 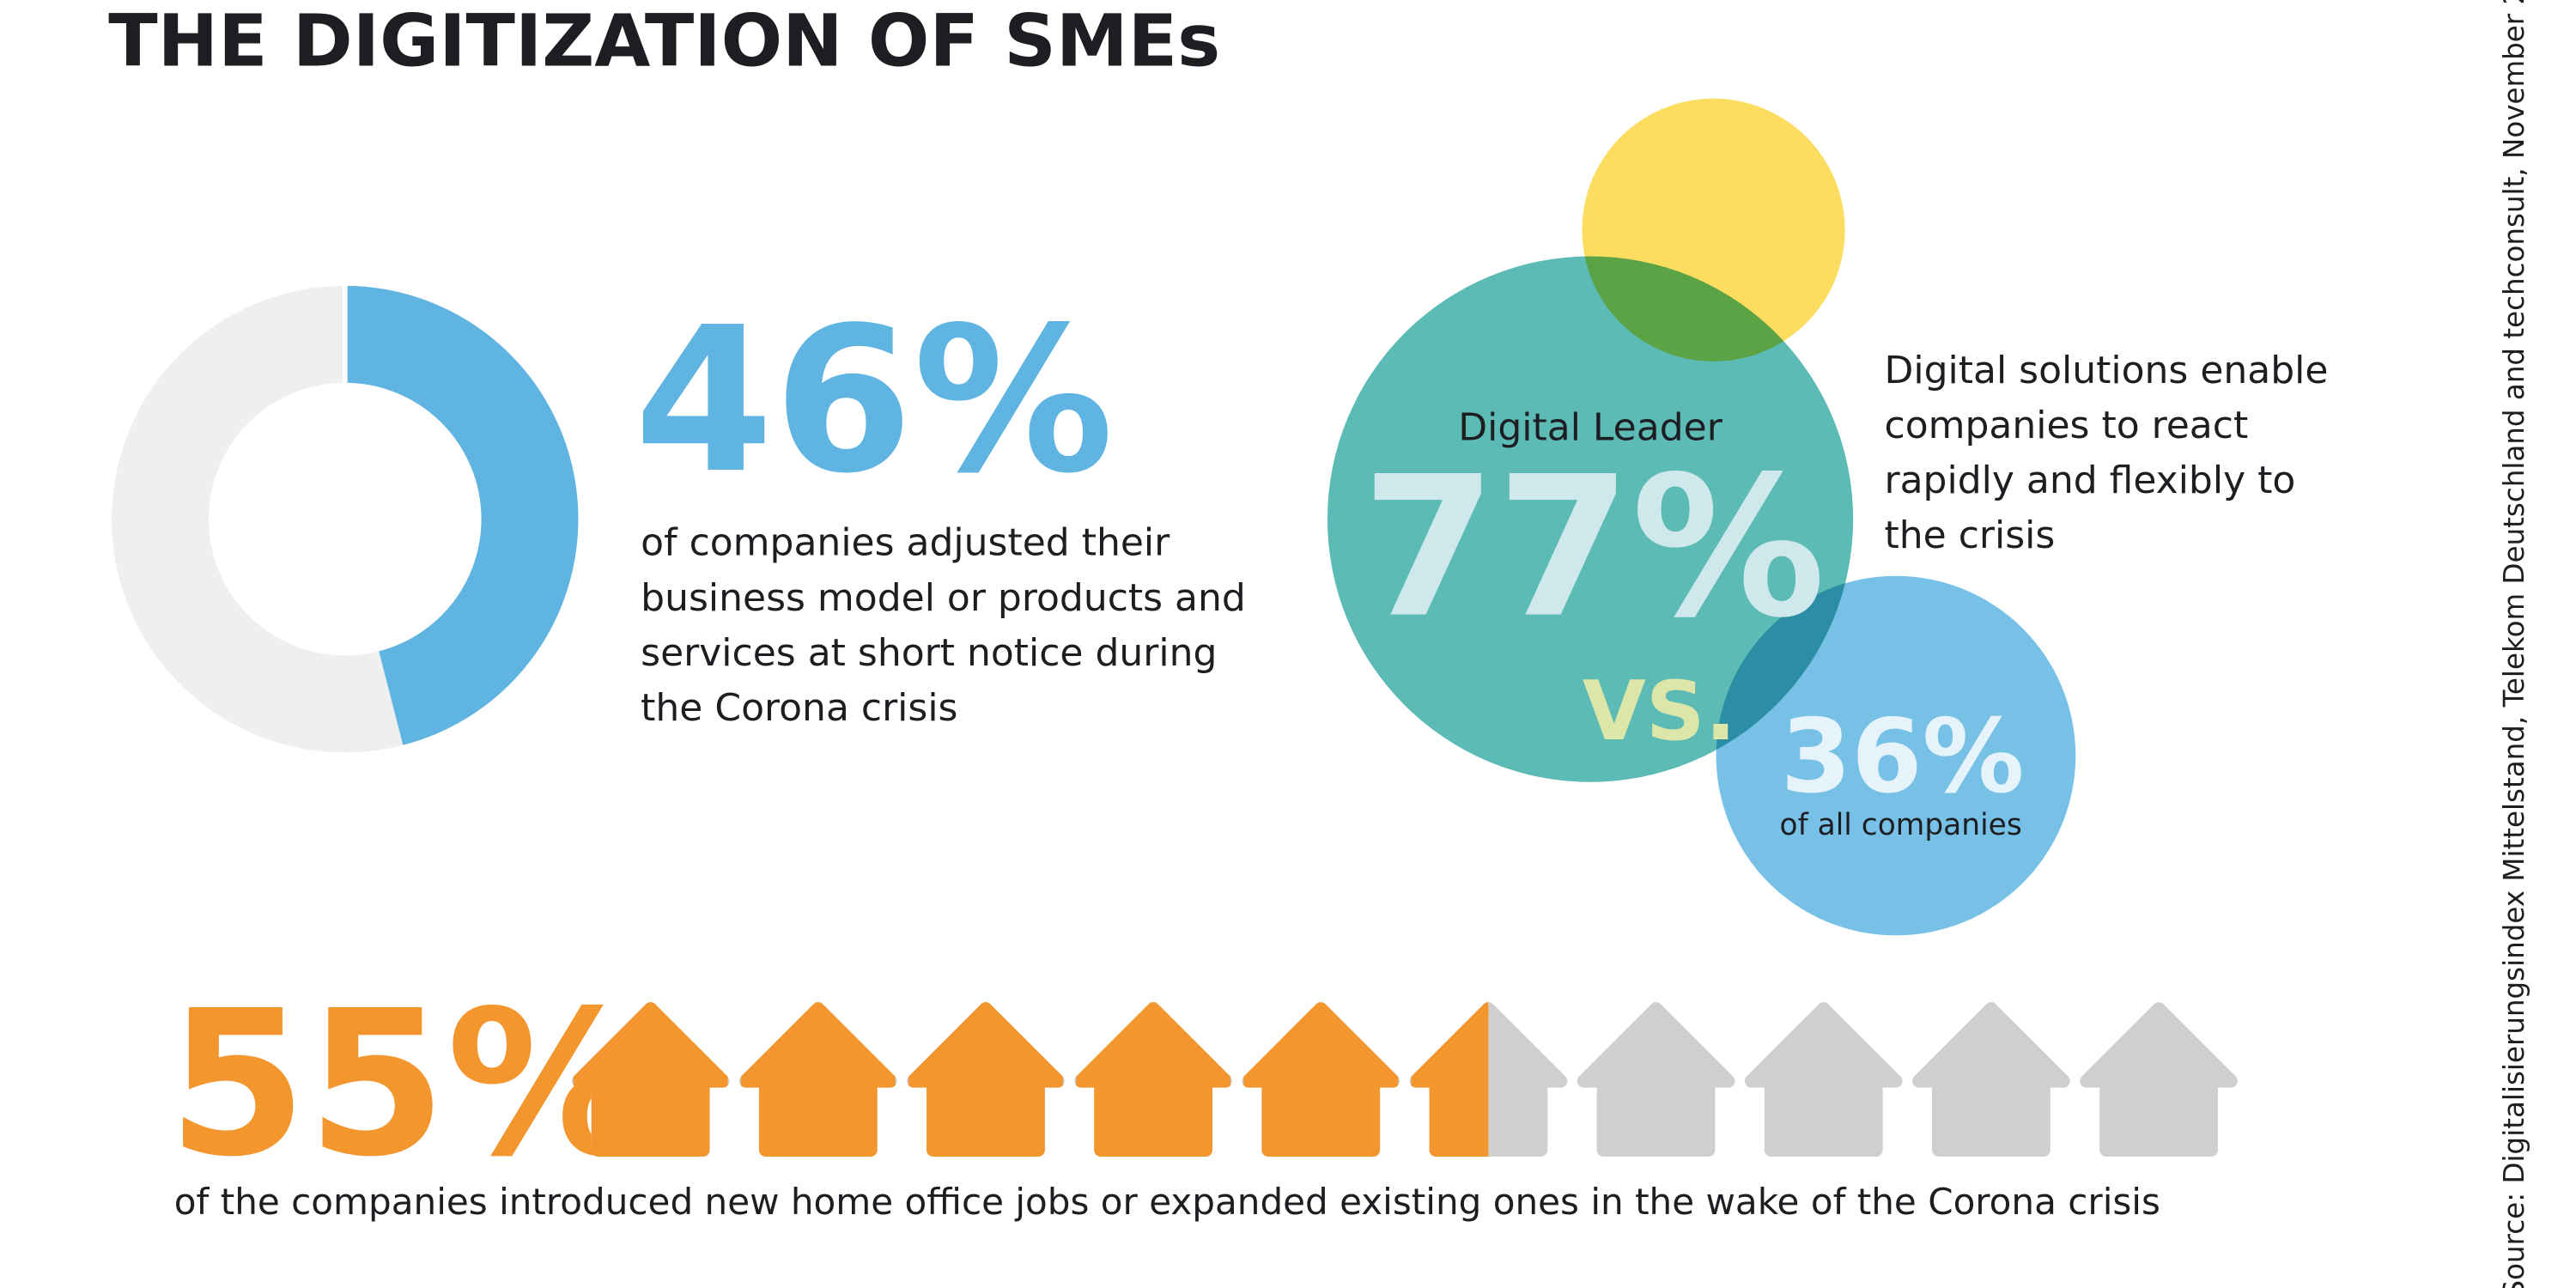 I want to click on caption-line: Digital solutions enable, so click(x=2107, y=370).